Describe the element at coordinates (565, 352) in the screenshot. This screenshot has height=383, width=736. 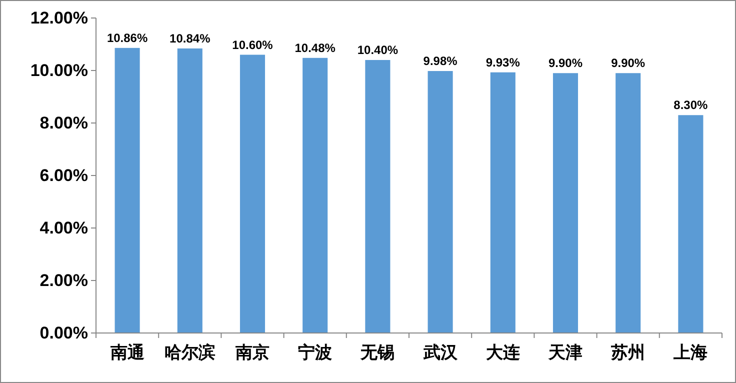
I see `x-tick-label: 天津` at that location.